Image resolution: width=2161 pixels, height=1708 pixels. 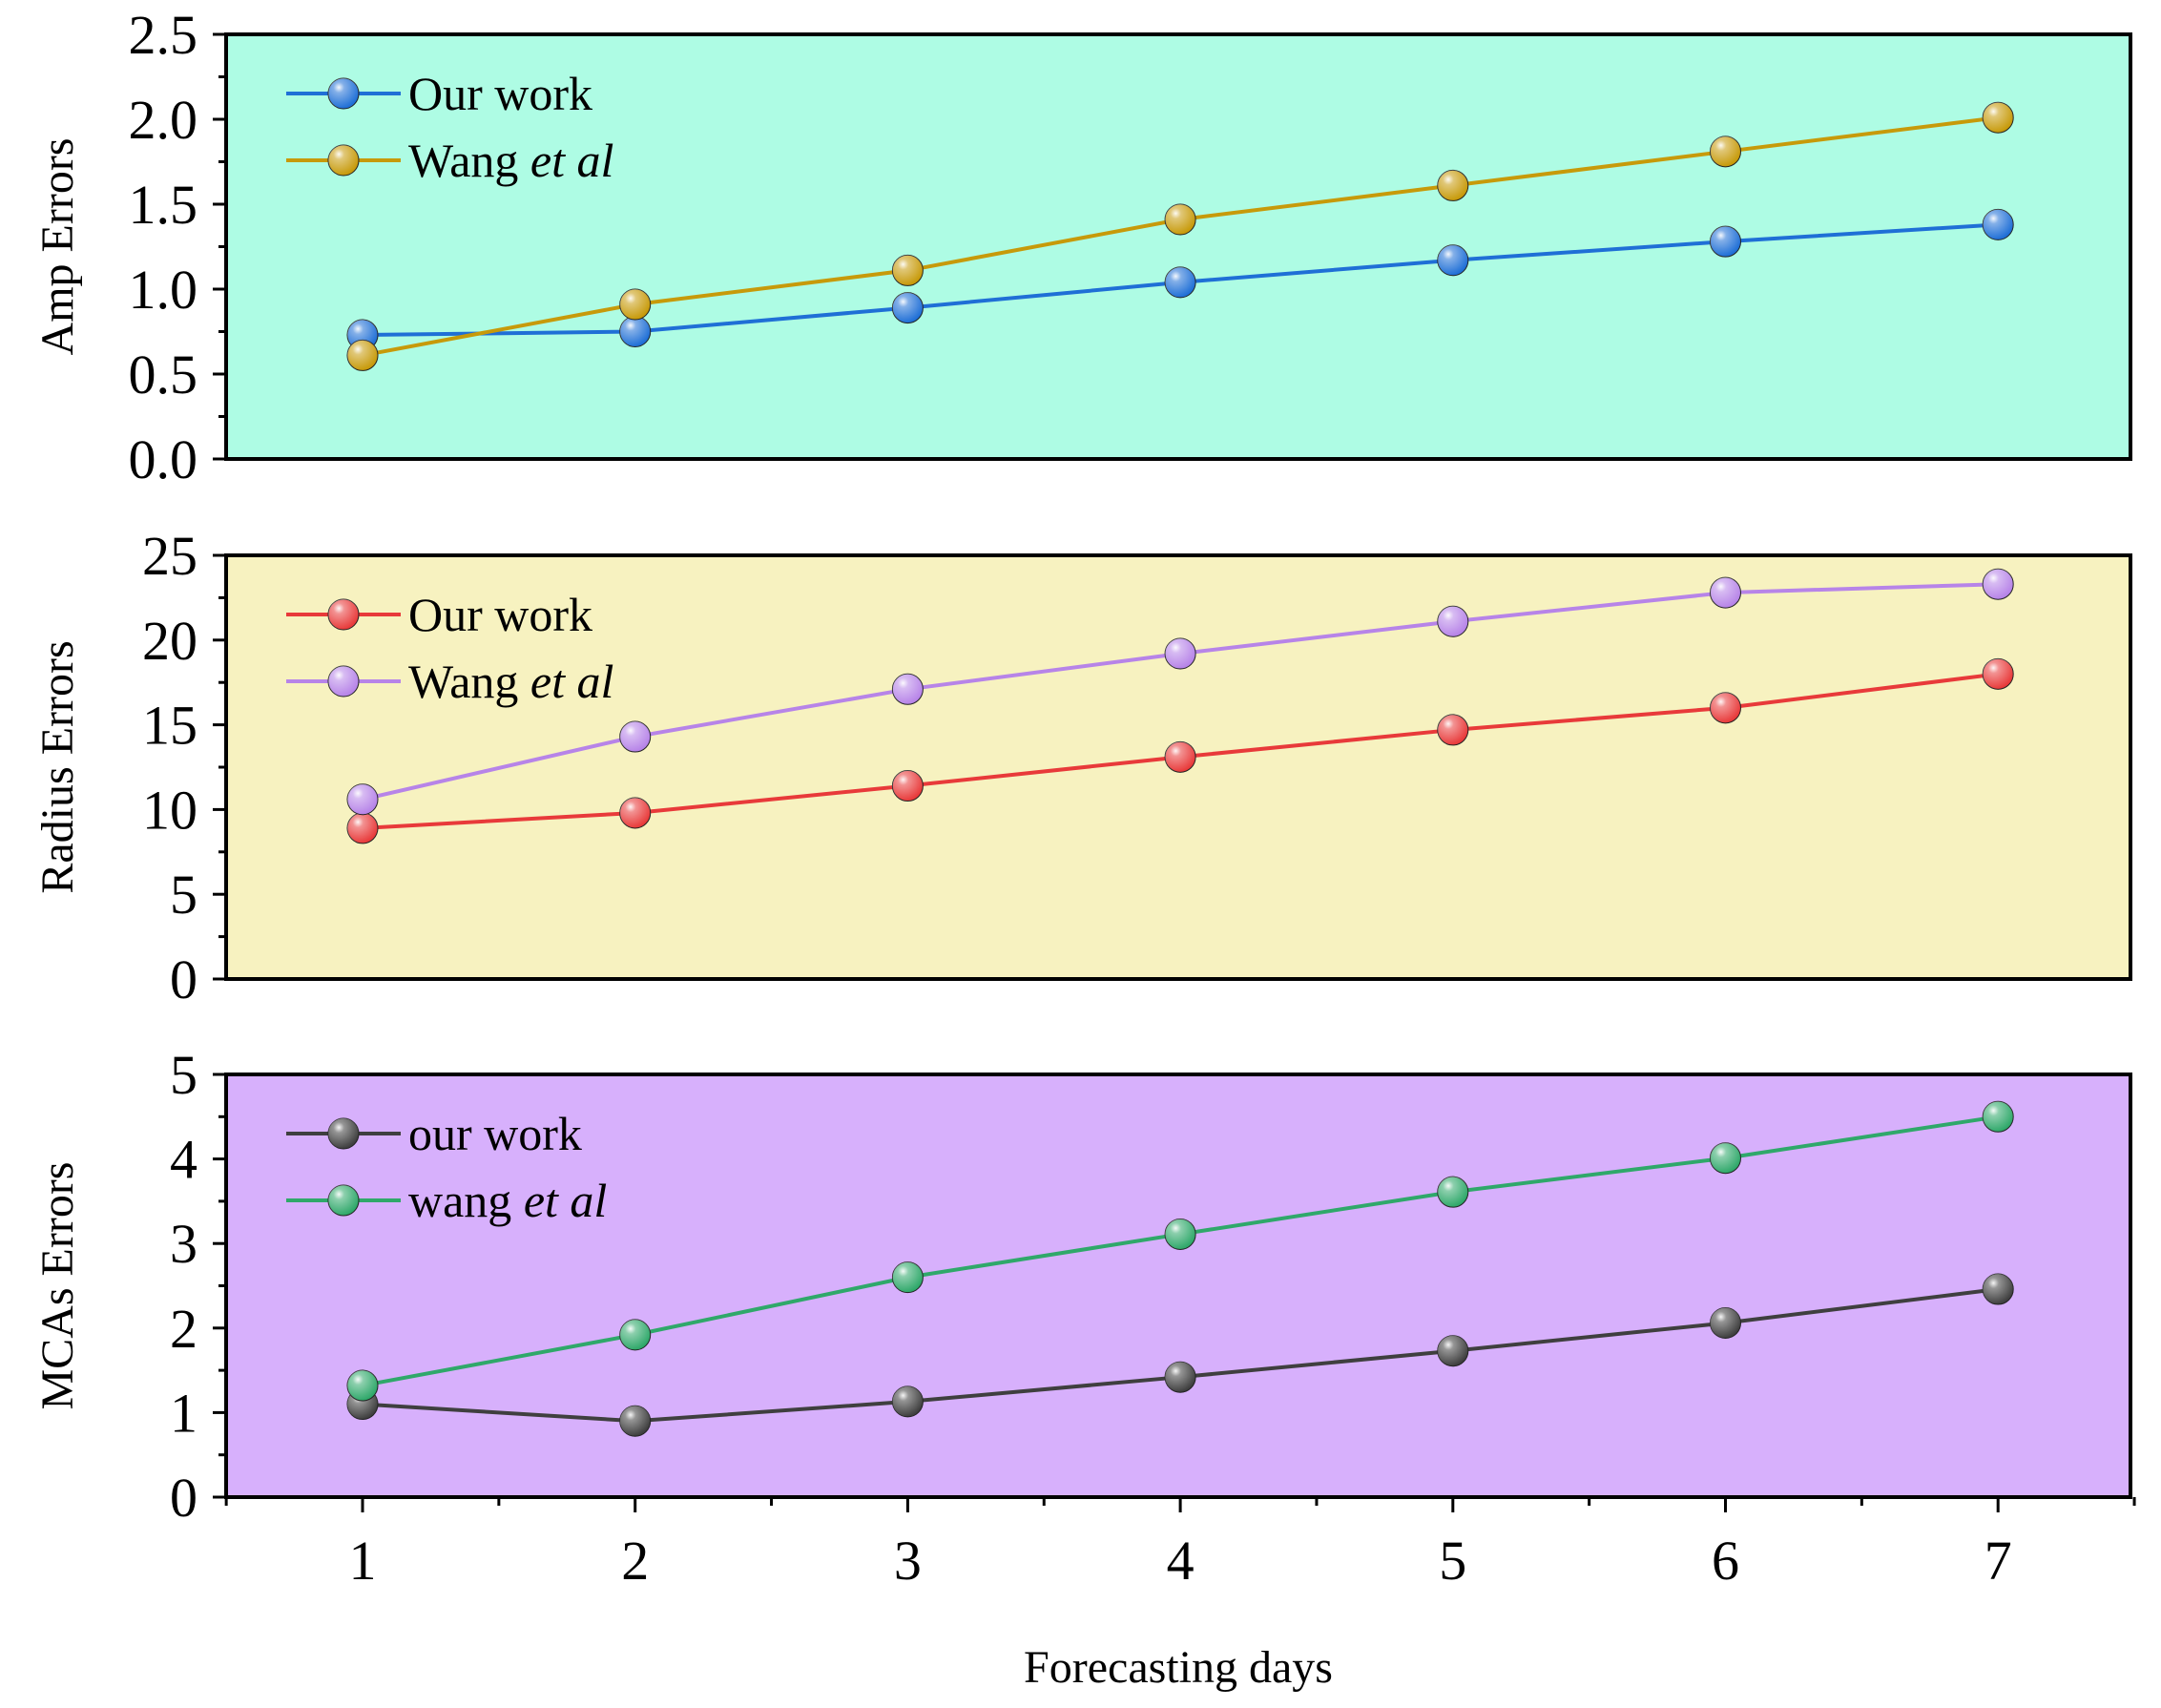 I want to click on x-tick-label: 4, so click(x=1181, y=1561).